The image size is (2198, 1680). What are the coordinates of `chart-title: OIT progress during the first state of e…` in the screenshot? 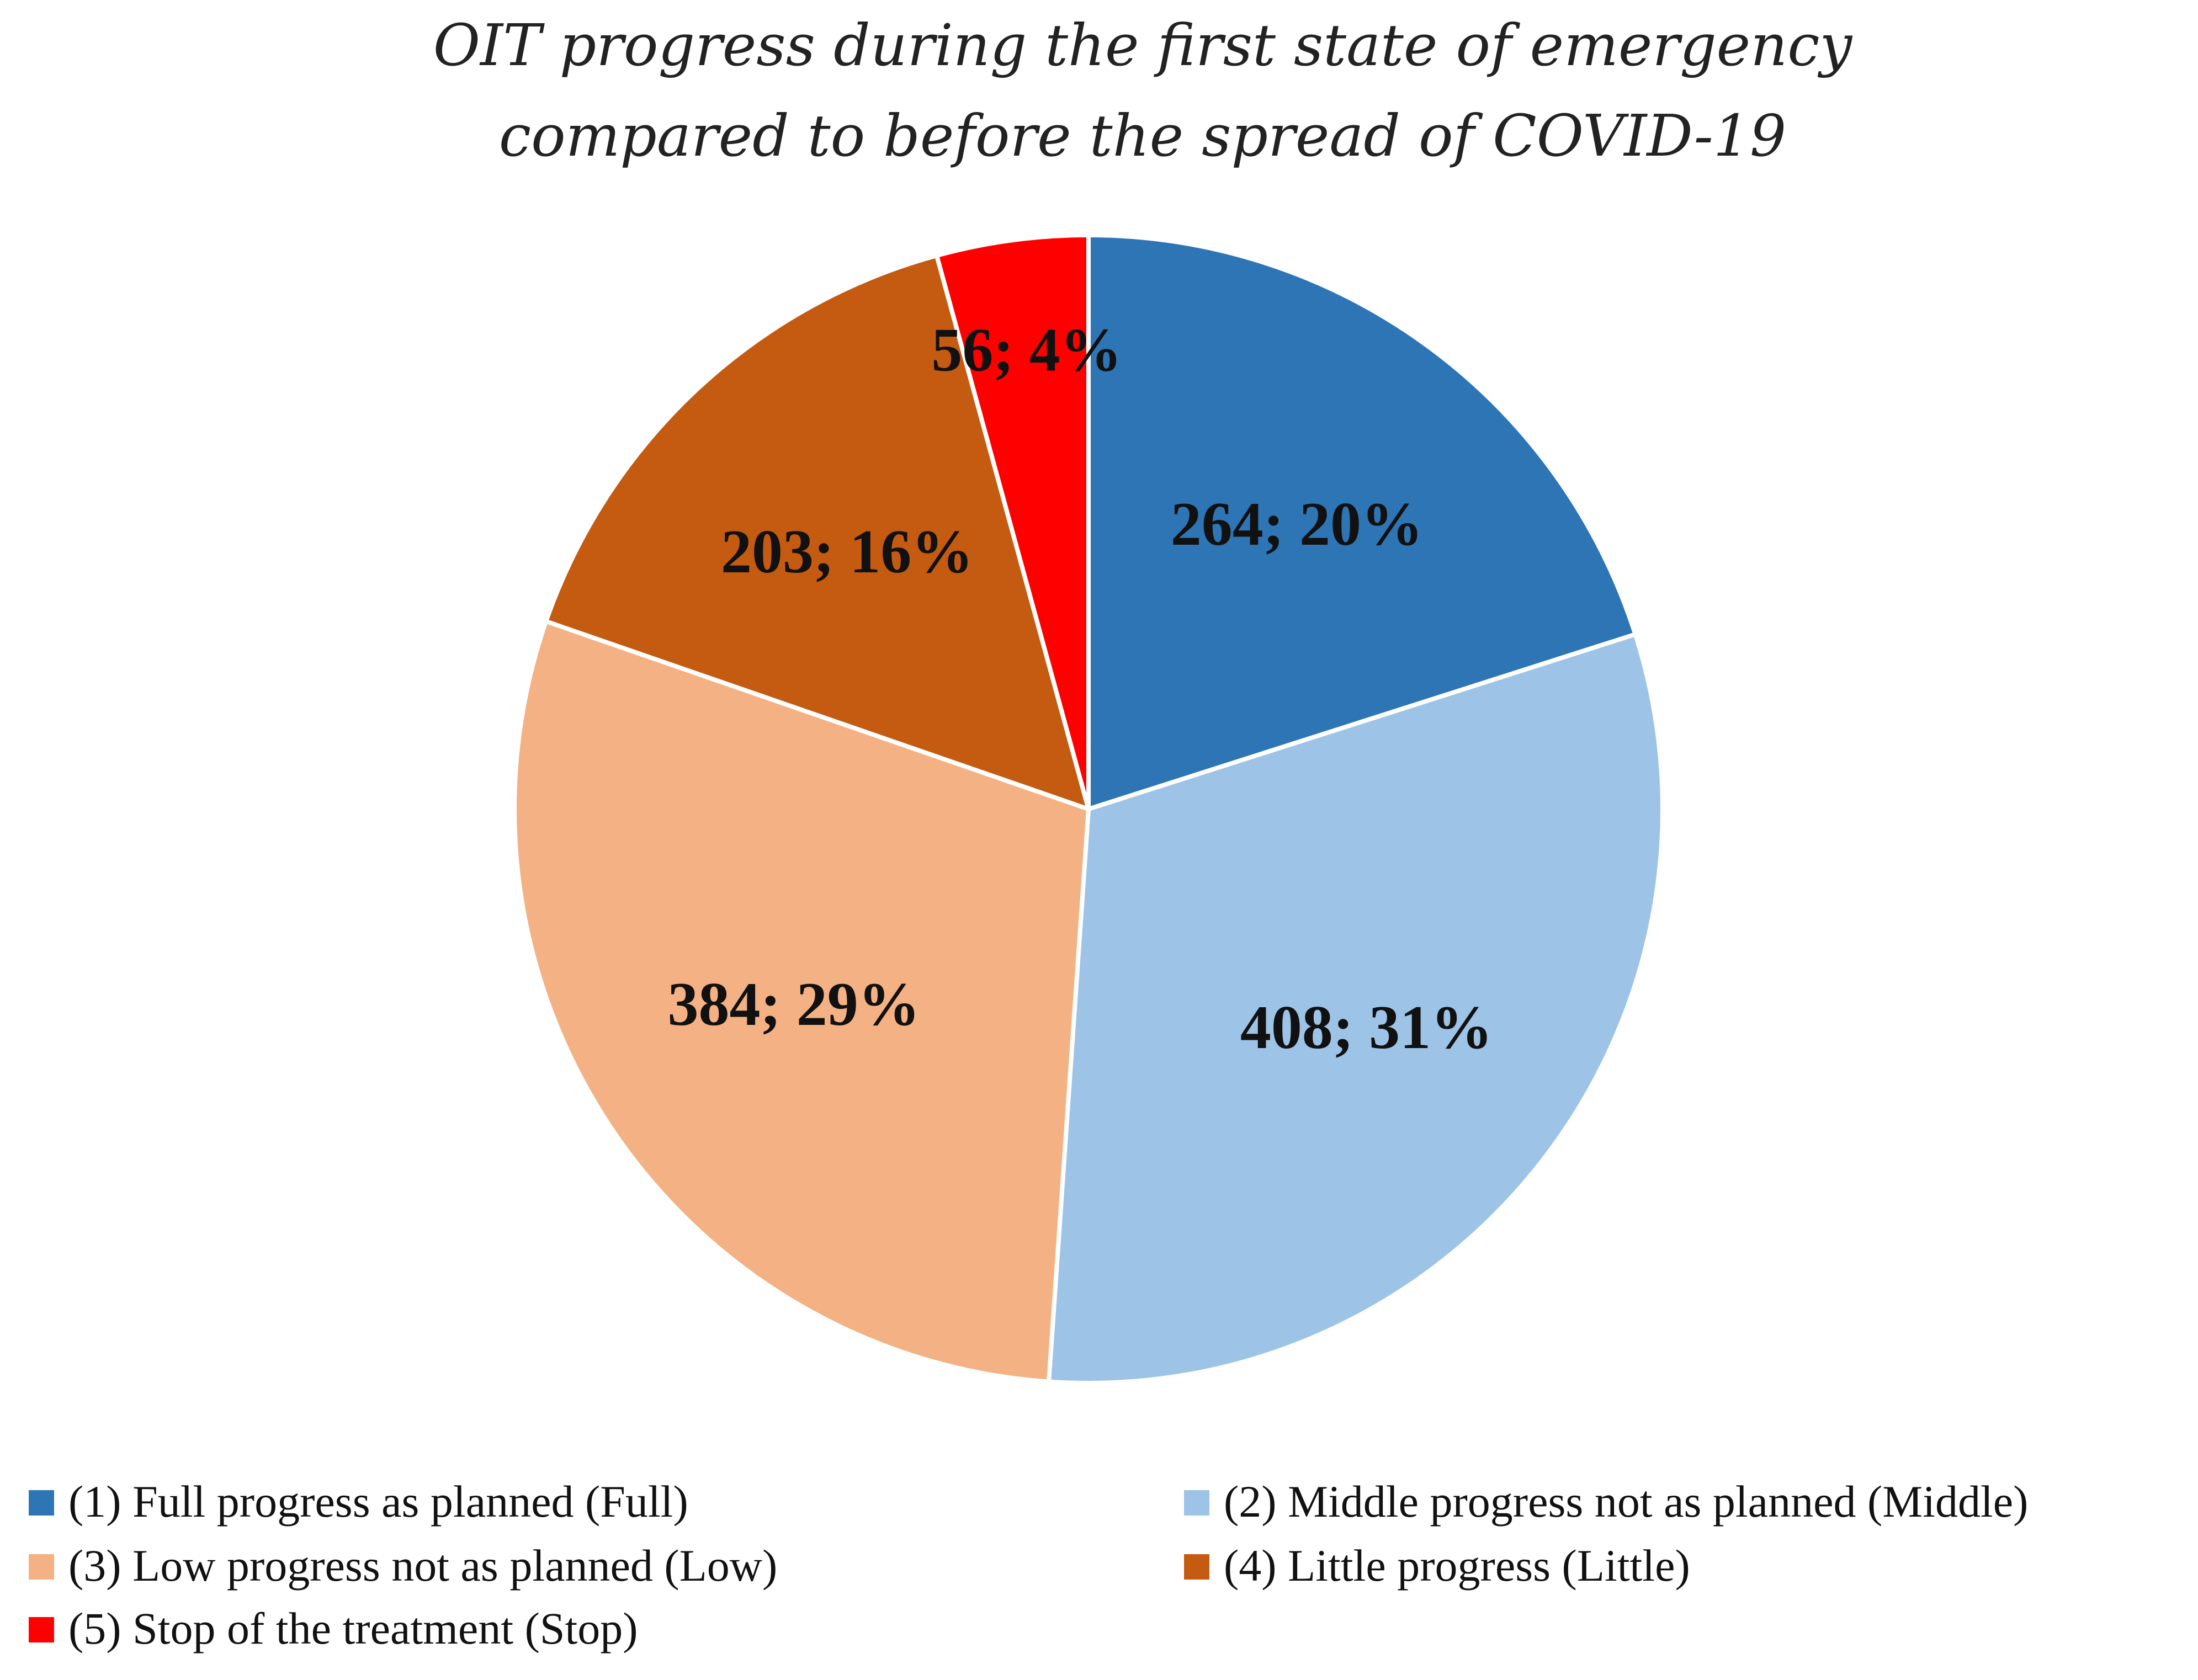 It's located at (1143, 90).